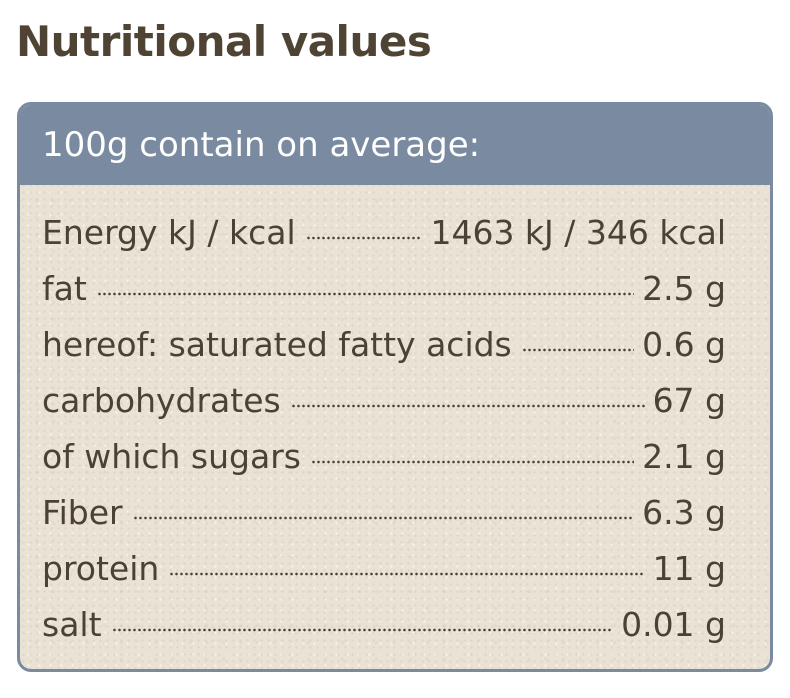 Image resolution: width=790 pixels, height=698 pixels. Describe the element at coordinates (384, 401) in the screenshot. I see `nutrition-row-carbohydrates: carbohydrates 67 g` at that location.